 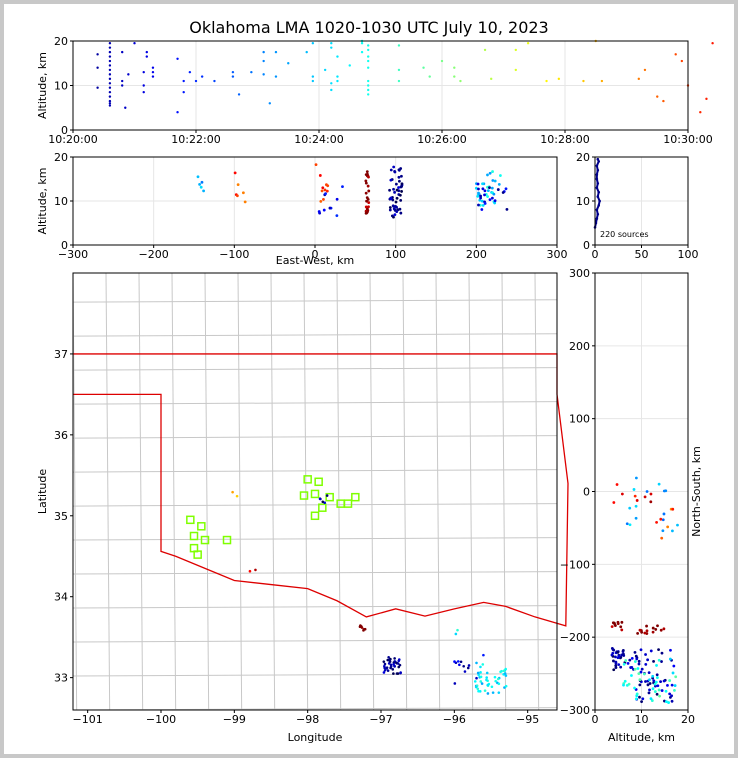 I want to click on time-height-xtick-label: 10:30:00, so click(x=687, y=139).